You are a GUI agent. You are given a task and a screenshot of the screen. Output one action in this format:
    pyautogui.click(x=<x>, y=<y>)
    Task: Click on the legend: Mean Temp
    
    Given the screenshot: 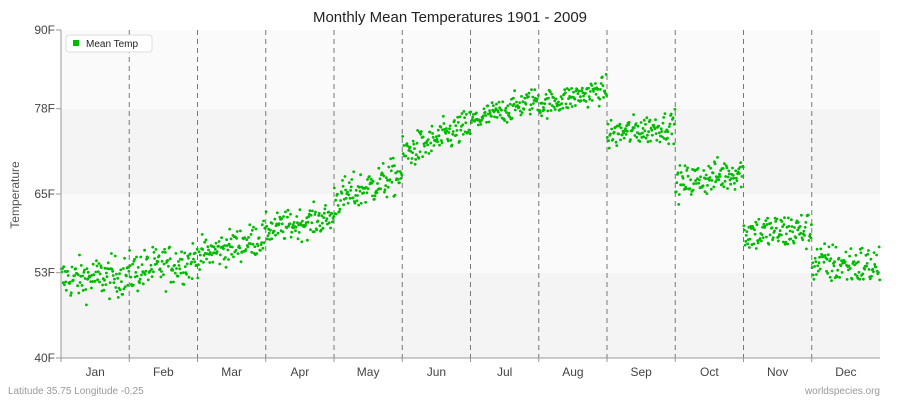 What is the action you would take?
    pyautogui.click(x=109, y=43)
    